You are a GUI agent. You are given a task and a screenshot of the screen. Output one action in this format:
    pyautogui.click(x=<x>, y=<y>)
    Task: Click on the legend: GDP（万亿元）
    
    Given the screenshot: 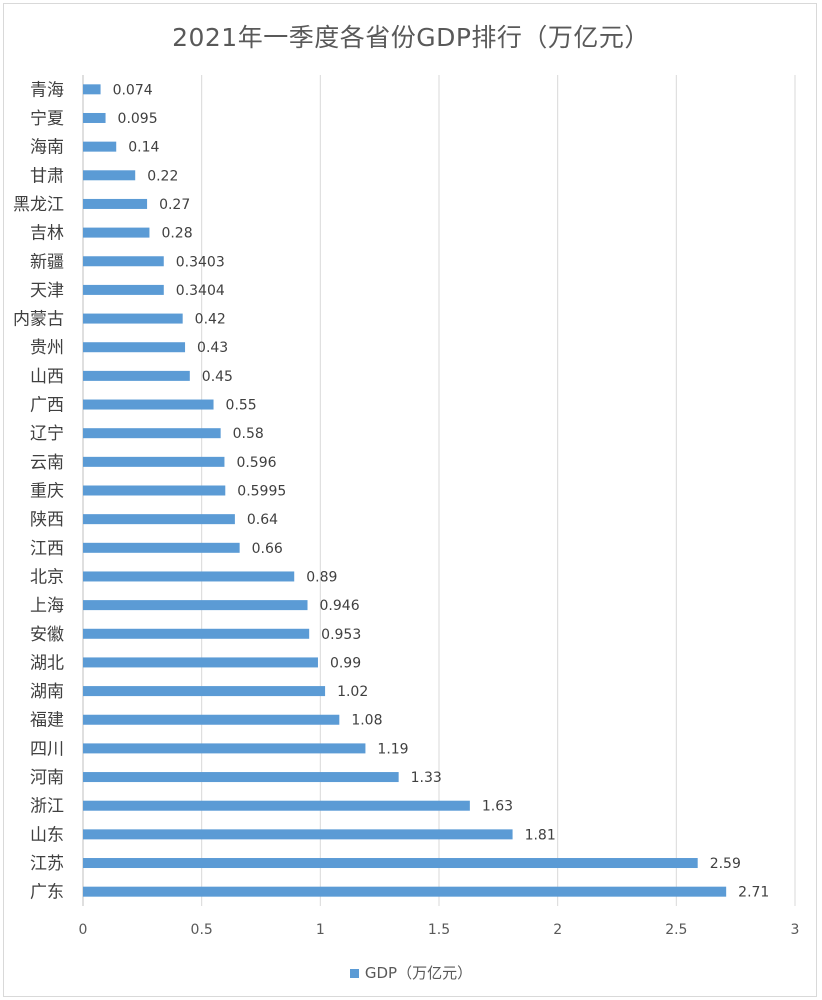 What is the action you would take?
    pyautogui.click(x=411, y=972)
    